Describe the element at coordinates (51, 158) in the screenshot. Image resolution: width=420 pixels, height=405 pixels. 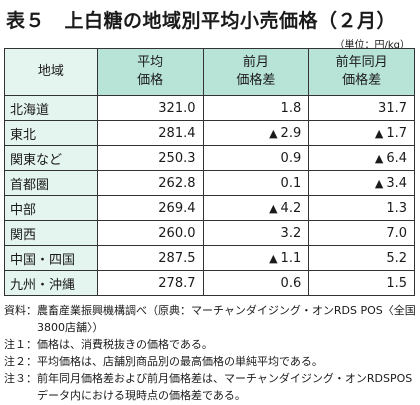
I see `region-cell: 関東など` at that location.